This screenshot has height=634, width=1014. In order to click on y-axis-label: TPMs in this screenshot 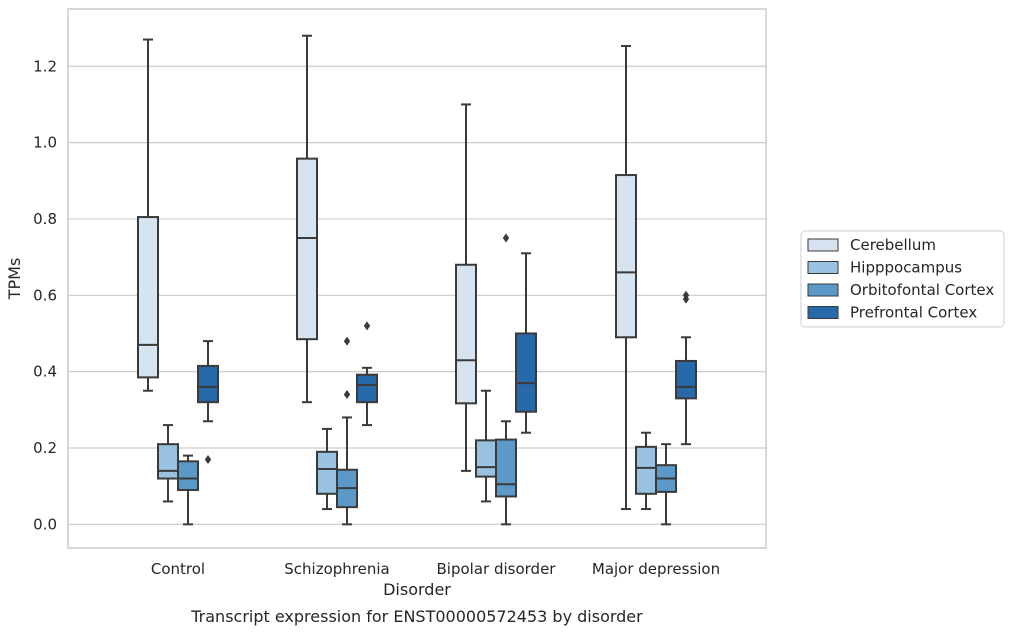, I will do `click(14, 279)`.